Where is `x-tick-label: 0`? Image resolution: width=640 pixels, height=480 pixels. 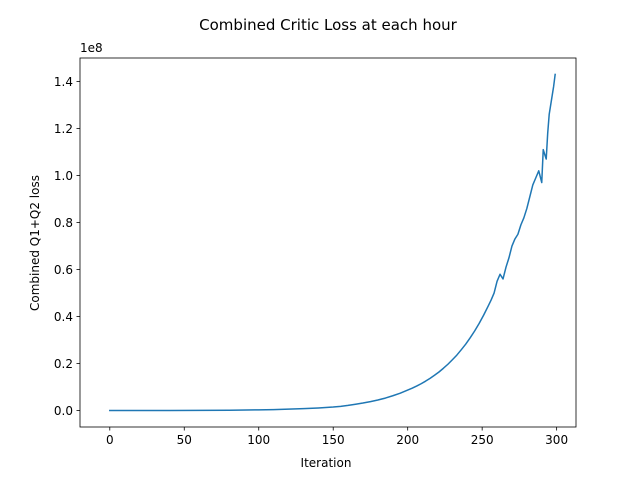
x-tick-label: 0 is located at coordinates (110, 440).